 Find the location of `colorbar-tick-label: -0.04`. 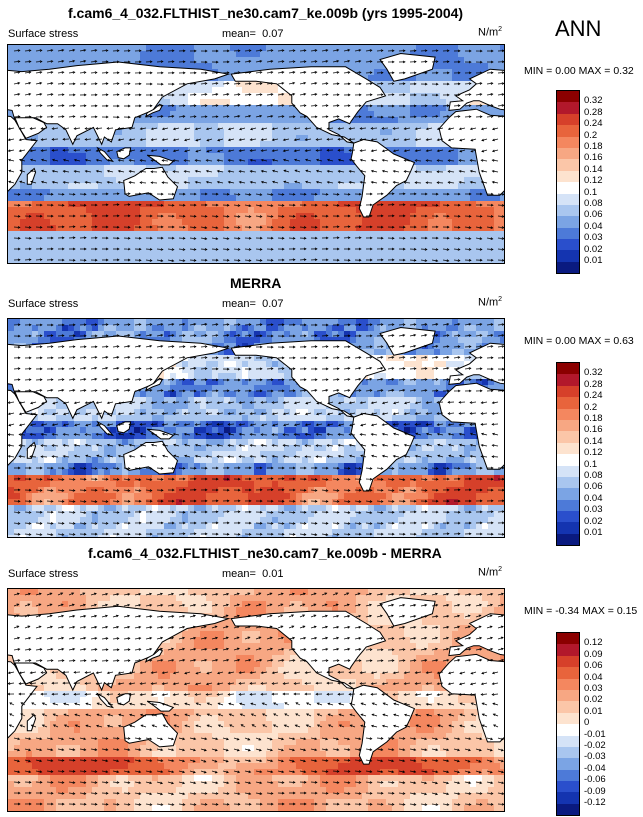

colorbar-tick-label: -0.04 is located at coordinates (595, 768).